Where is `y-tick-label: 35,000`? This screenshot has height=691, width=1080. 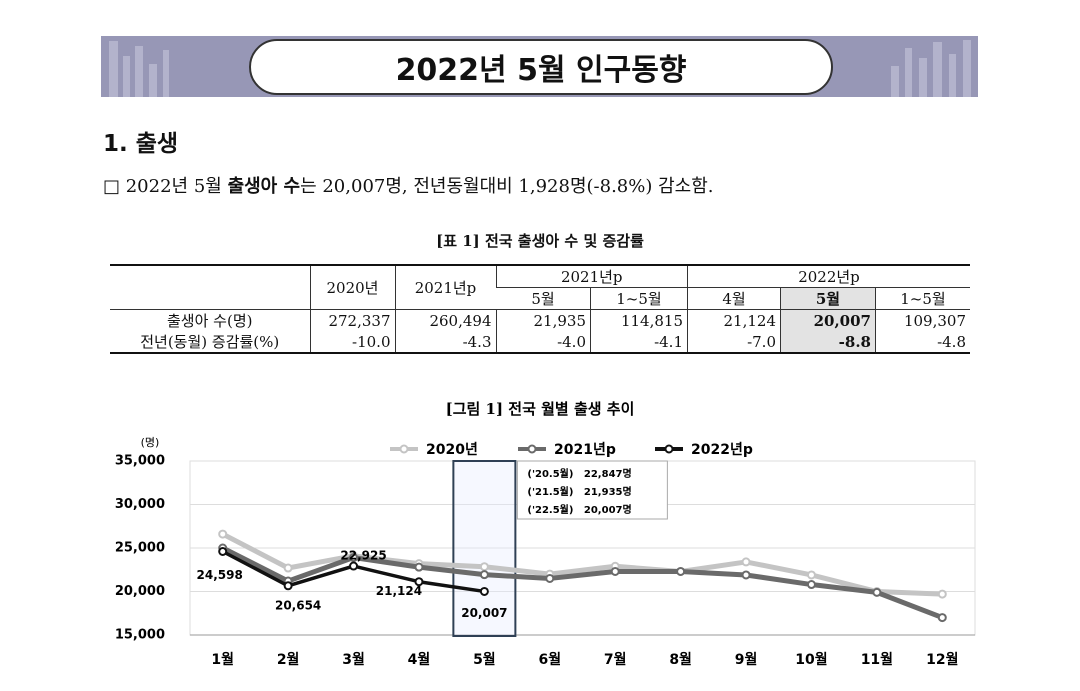
y-tick-label: 35,000 is located at coordinates (140, 461).